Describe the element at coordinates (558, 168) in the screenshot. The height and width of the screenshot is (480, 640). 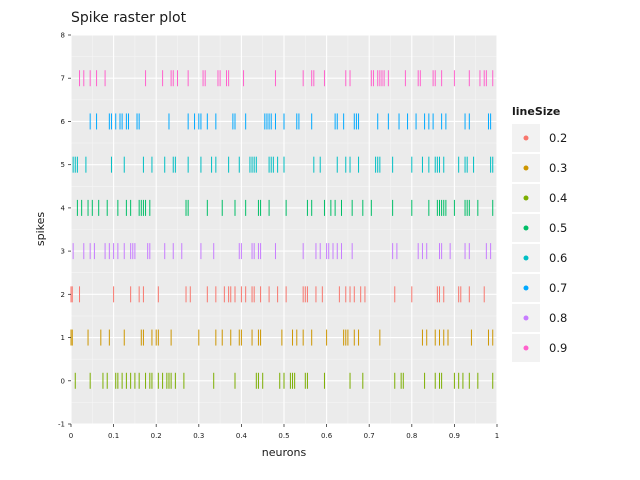
I see `legend-label: 0.3` at that location.